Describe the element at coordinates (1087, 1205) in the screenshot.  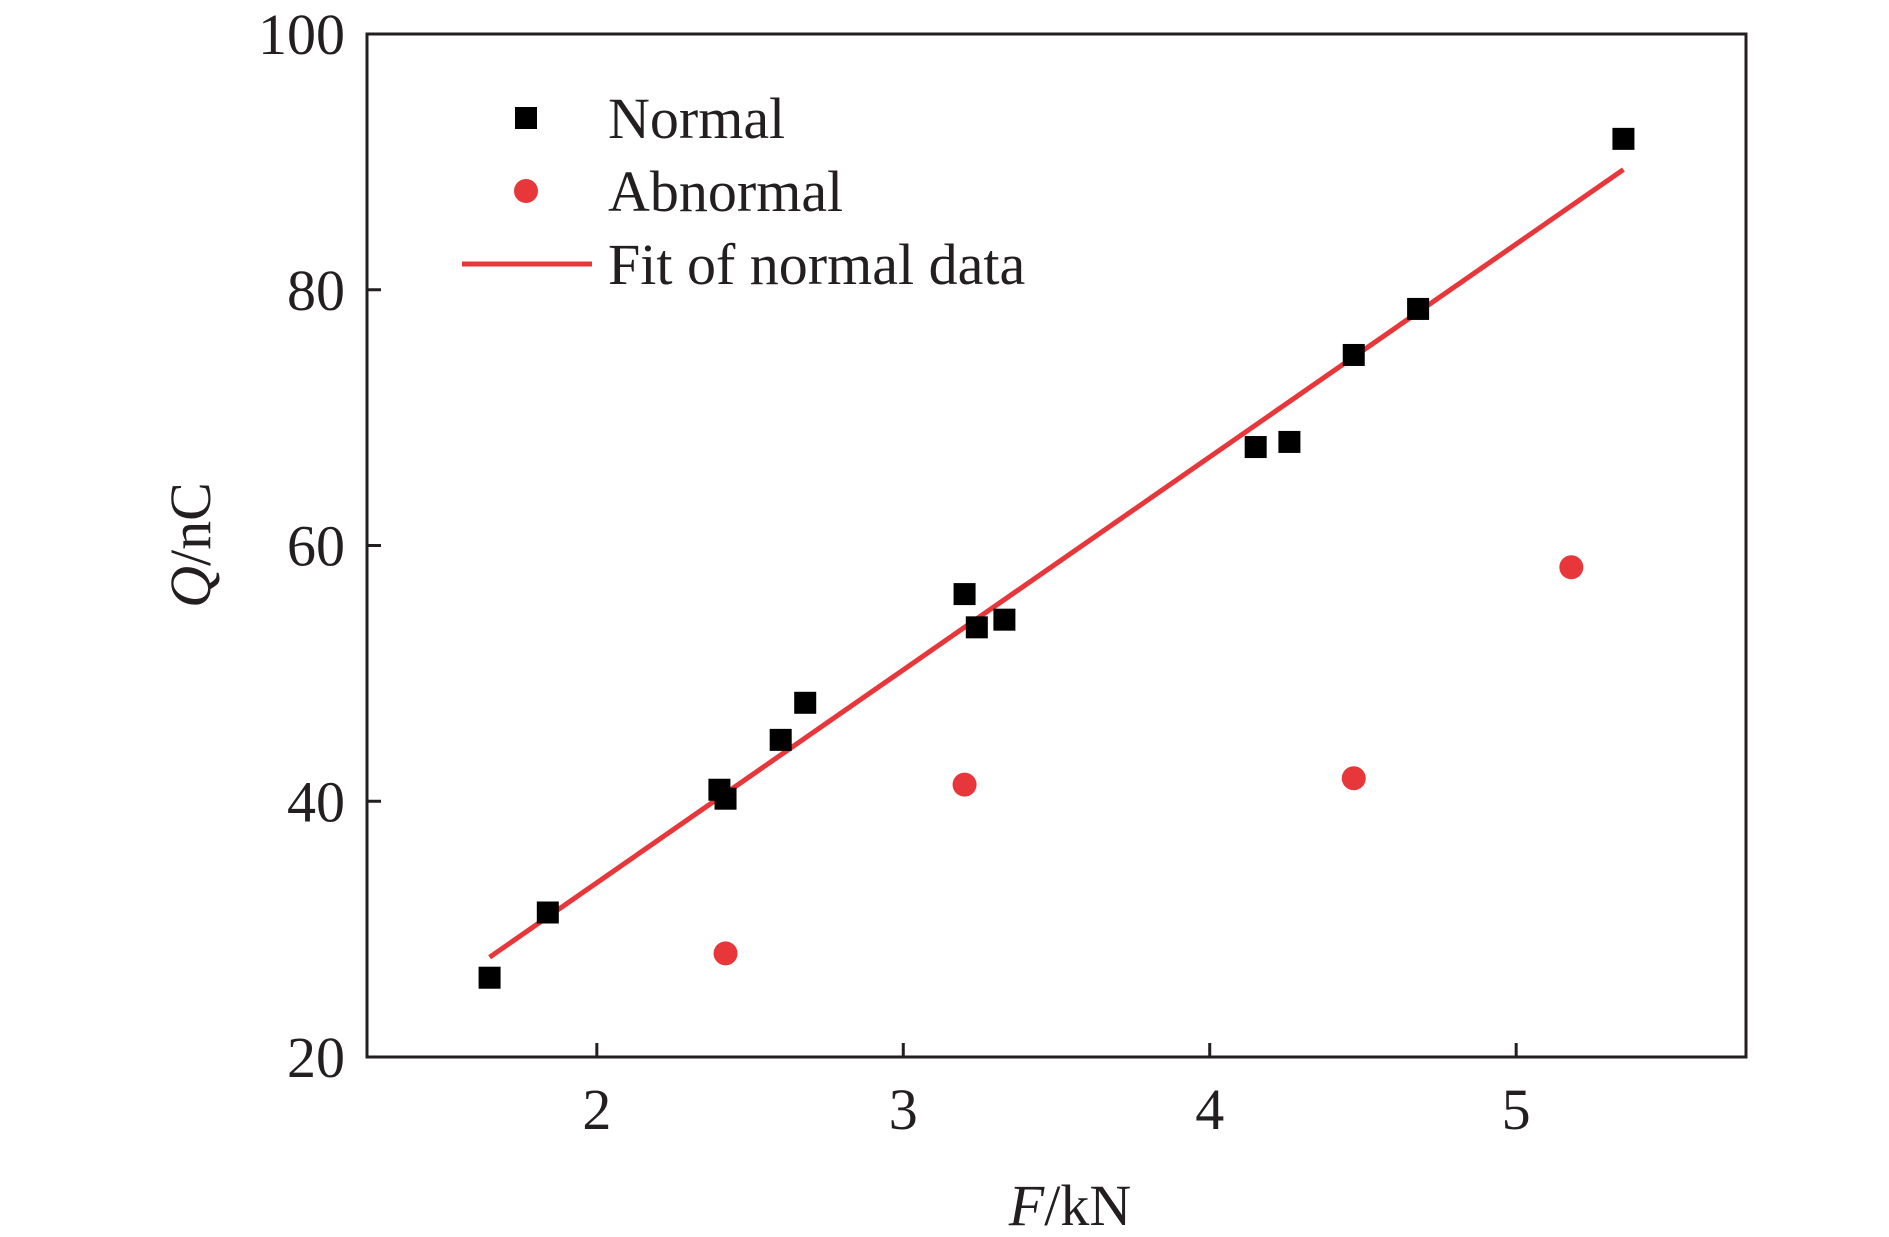
I see `x-axis-unit: /kN` at that location.